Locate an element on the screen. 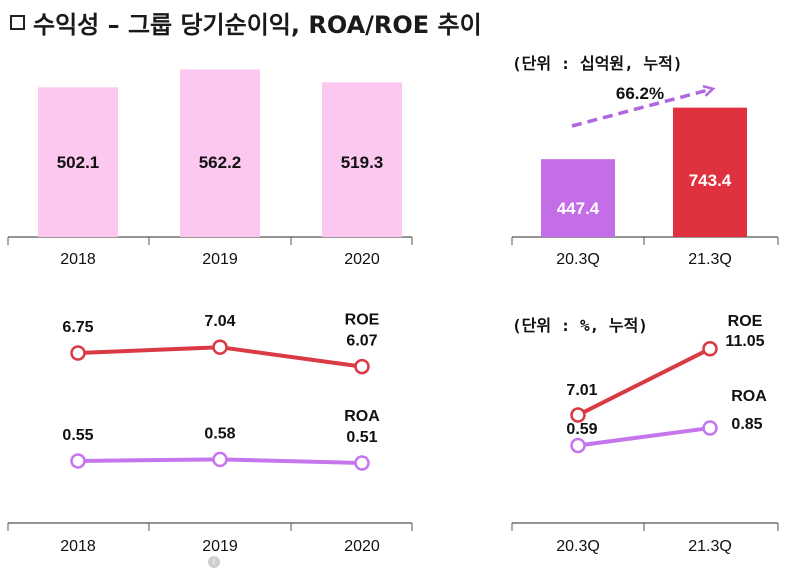  bar-value-label: 447.4 is located at coordinates (578, 208).